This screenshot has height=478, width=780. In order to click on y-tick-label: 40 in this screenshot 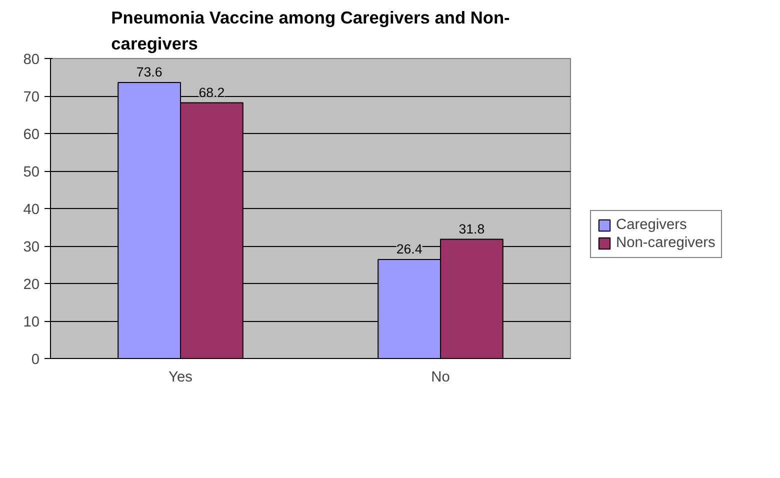, I will do `click(31, 210)`.